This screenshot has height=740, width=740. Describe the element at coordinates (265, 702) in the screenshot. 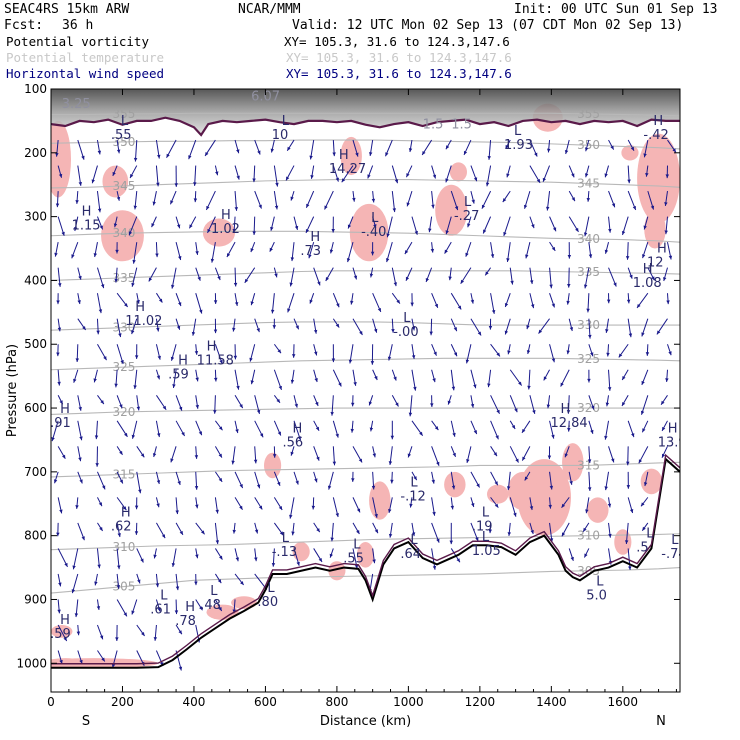

I see `x-tick-label: 600` at that location.